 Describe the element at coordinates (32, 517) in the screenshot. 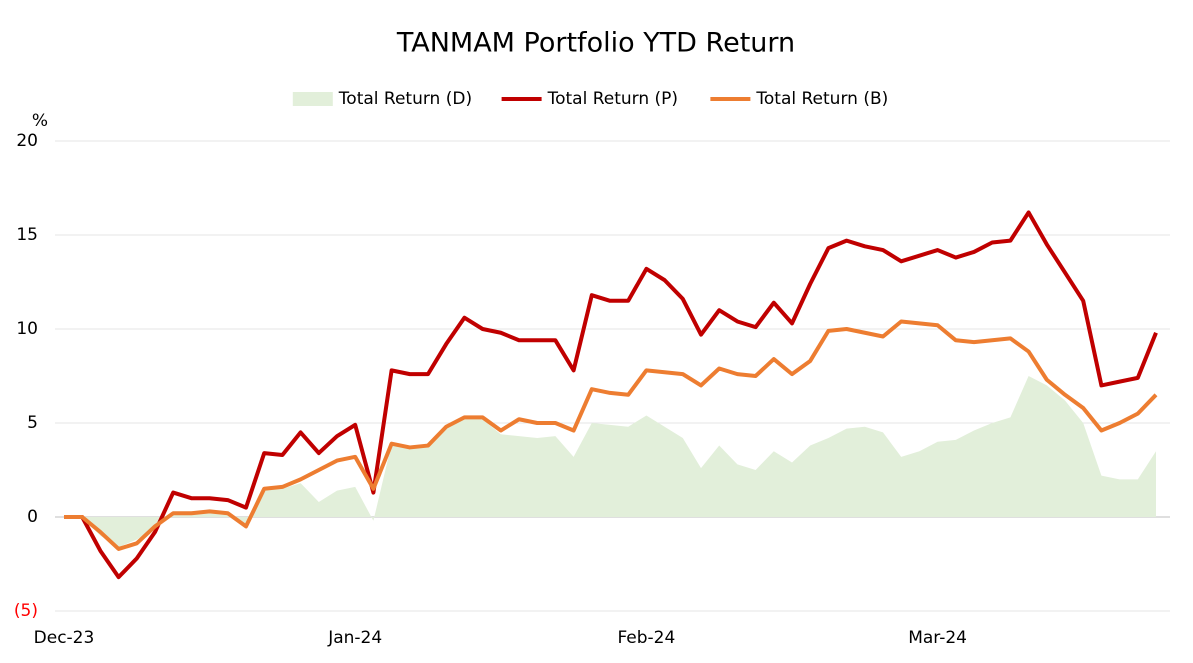

I see `y-tick-label: 0` at that location.